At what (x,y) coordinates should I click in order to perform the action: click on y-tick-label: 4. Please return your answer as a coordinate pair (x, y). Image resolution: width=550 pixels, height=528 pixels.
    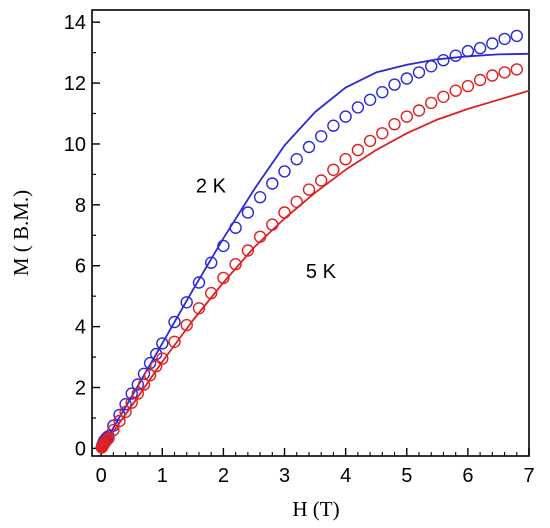
    Looking at the image, I should click on (80, 328).